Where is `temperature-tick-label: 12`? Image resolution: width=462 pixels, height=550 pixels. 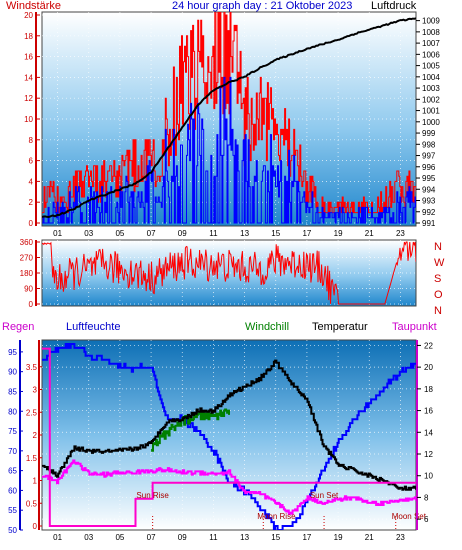 temperature-tick-label: 12 is located at coordinates (428, 454).